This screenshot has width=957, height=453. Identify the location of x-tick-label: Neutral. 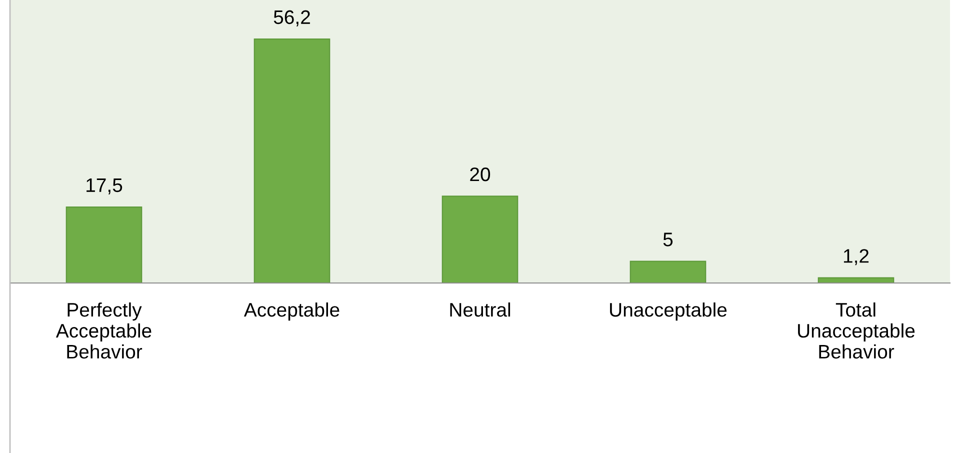
(480, 309).